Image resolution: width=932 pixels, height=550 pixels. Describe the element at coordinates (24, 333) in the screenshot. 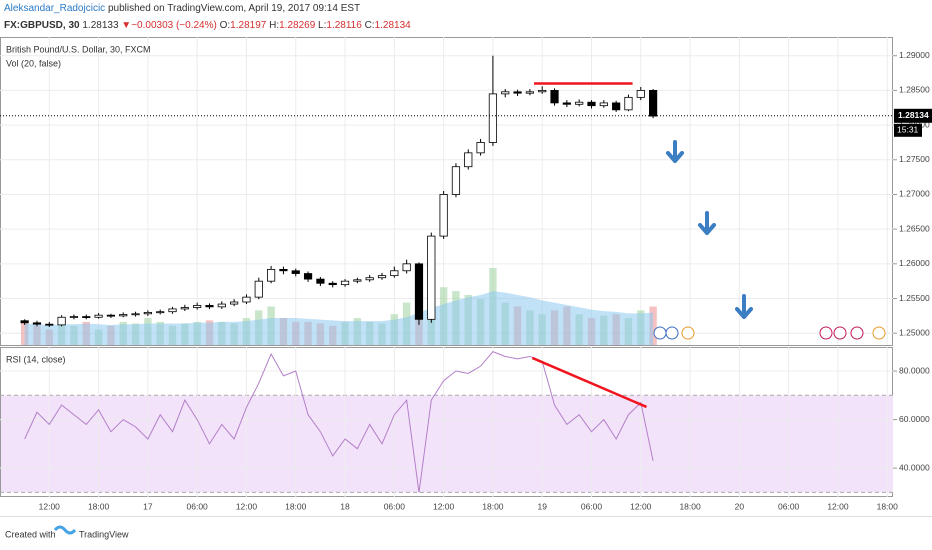

I see `volume-bar` at that location.